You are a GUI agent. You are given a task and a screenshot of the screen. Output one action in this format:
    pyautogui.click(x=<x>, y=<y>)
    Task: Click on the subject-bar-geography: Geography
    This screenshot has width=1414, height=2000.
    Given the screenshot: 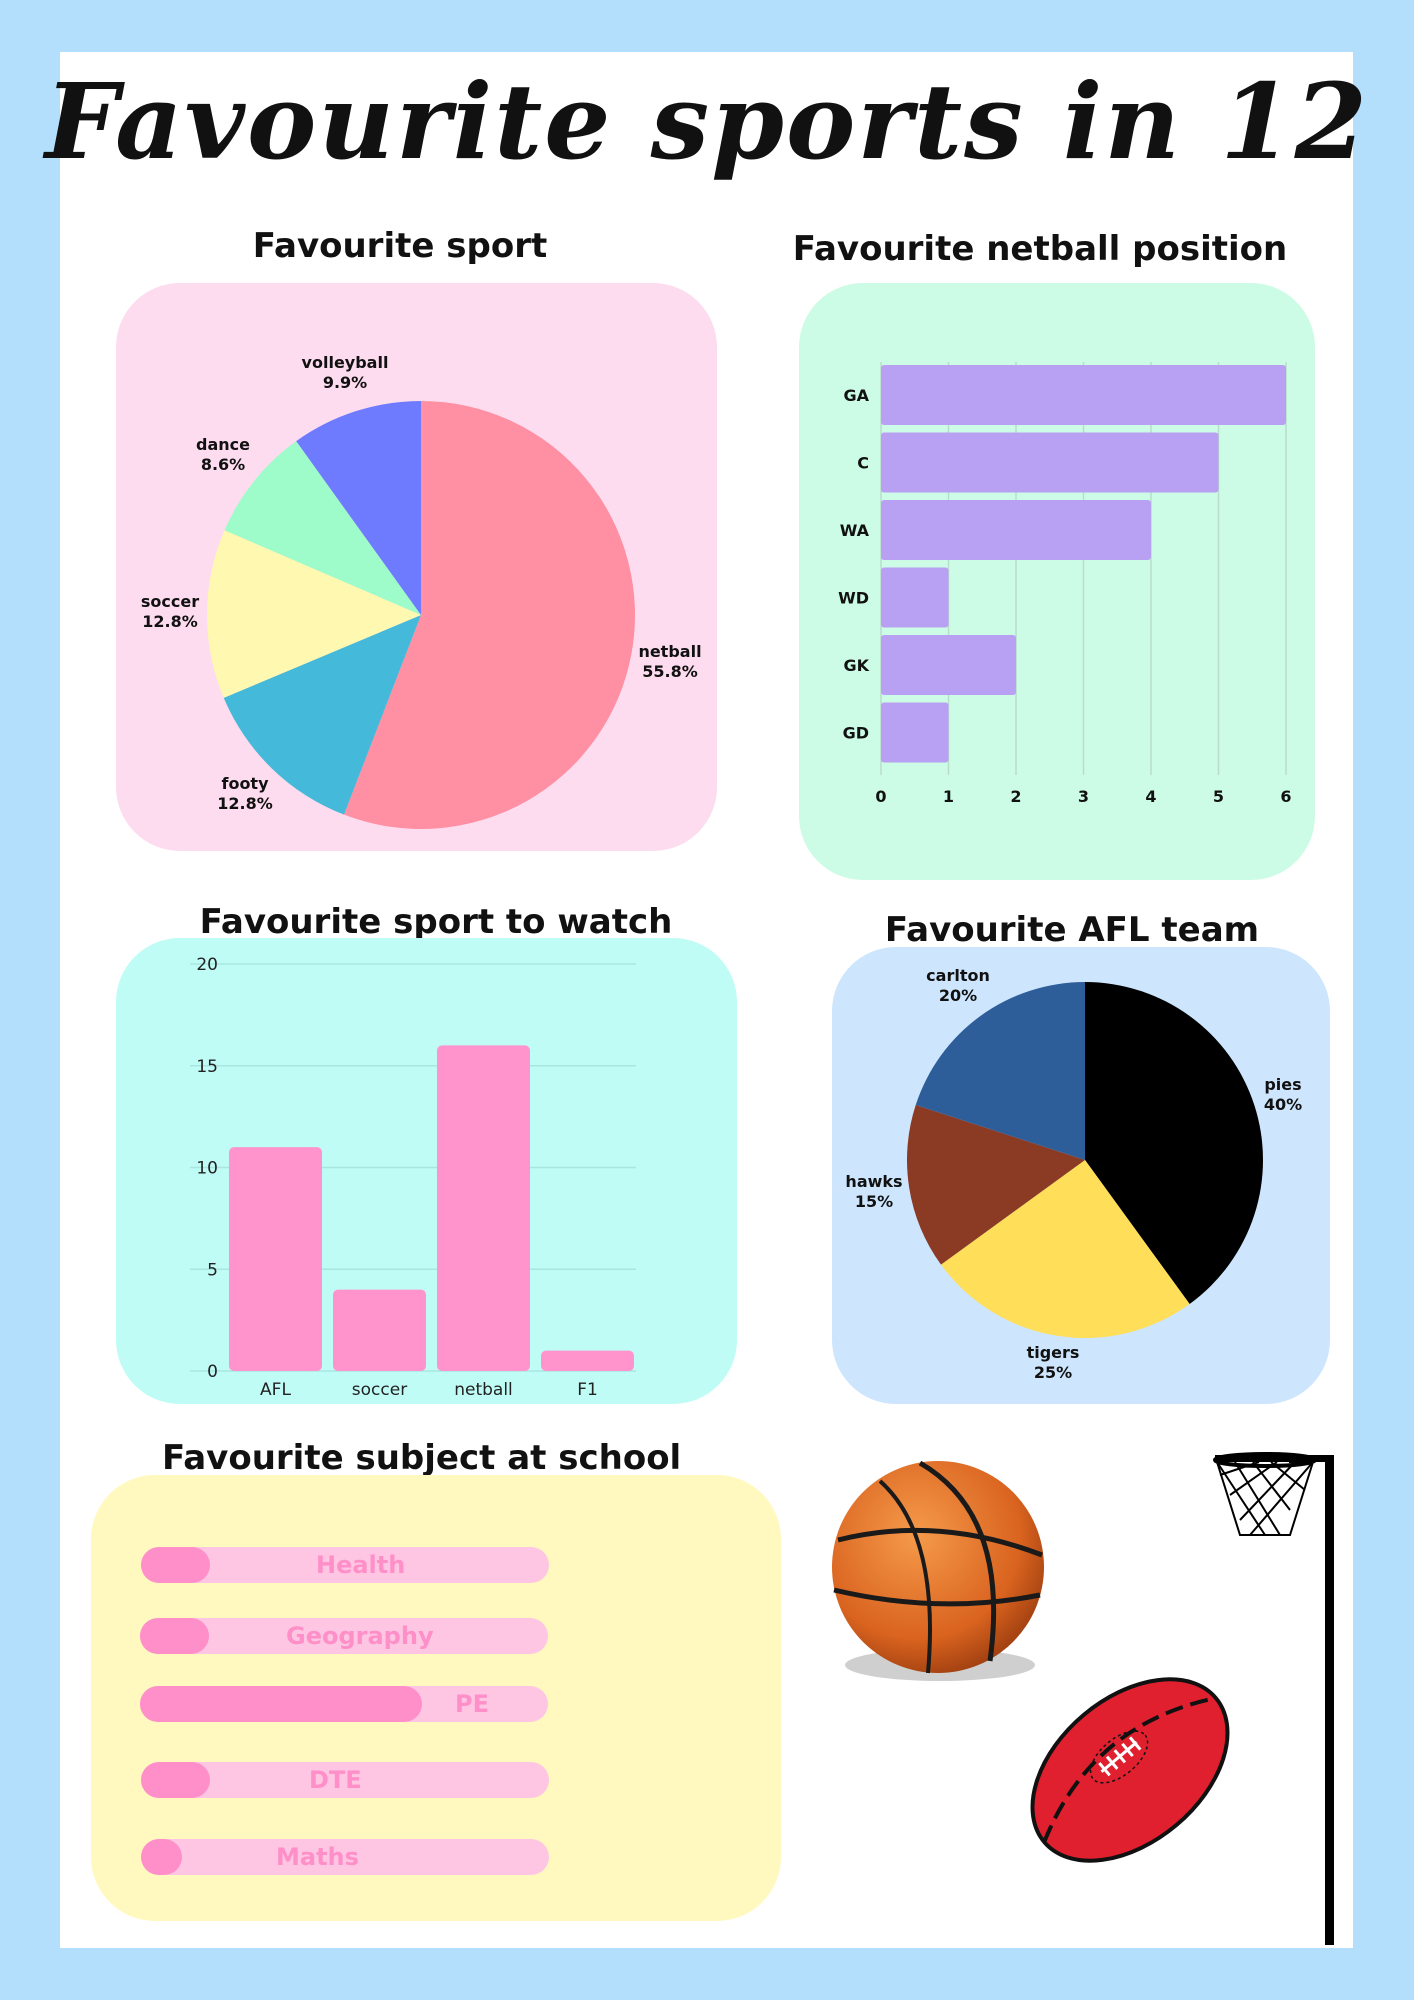 What is the action you would take?
    pyautogui.click(x=344, y=1636)
    